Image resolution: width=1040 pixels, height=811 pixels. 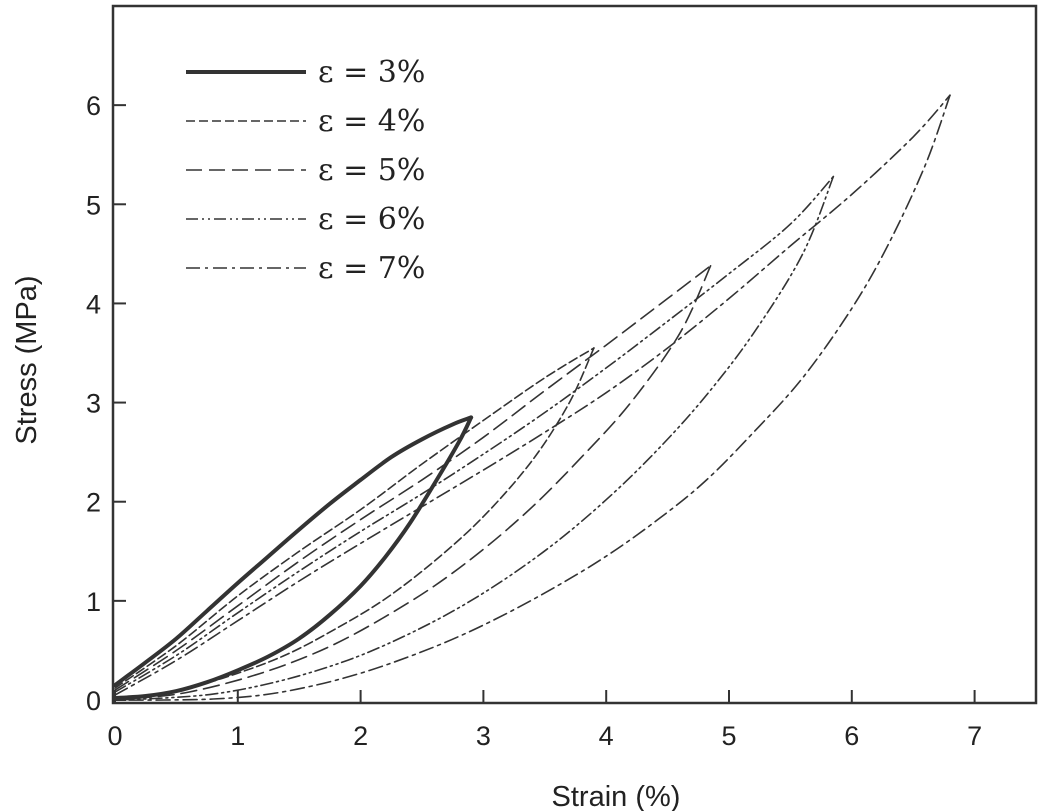 What do you see at coordinates (293, 551) in the screenshot?
I see `series-1-loading-line` at bounding box center [293, 551].